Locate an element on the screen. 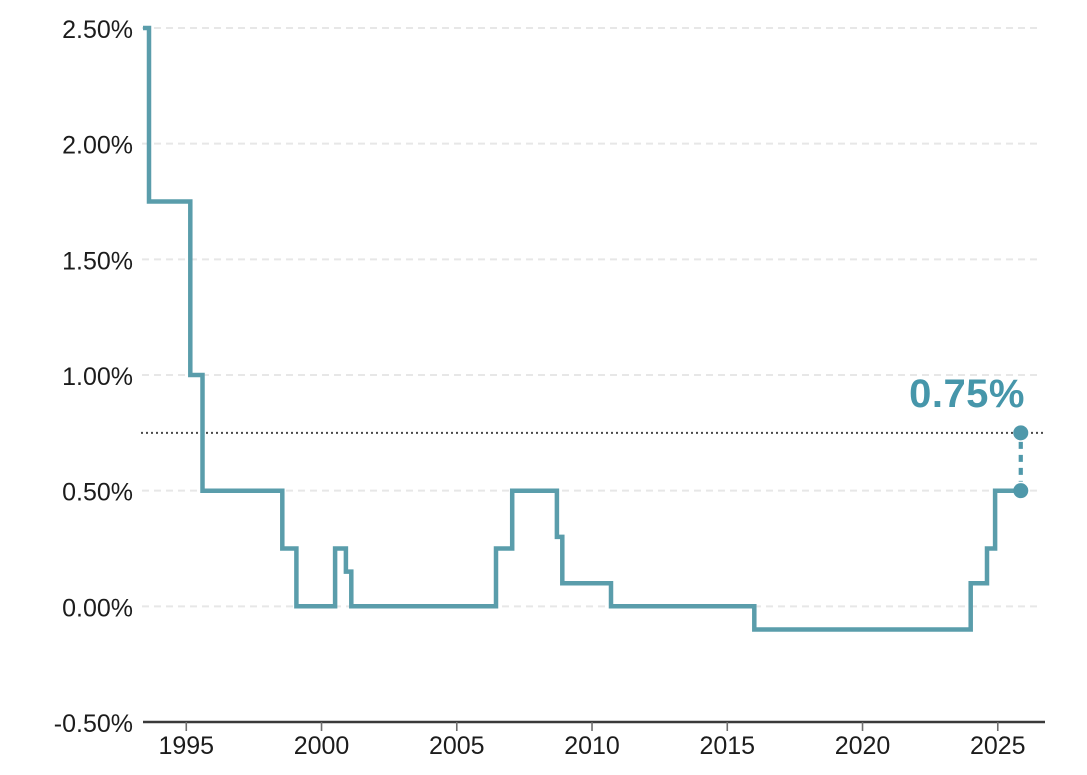 The width and height of the screenshot is (1087, 775). x-tick-label: 2015 is located at coordinates (727, 746).